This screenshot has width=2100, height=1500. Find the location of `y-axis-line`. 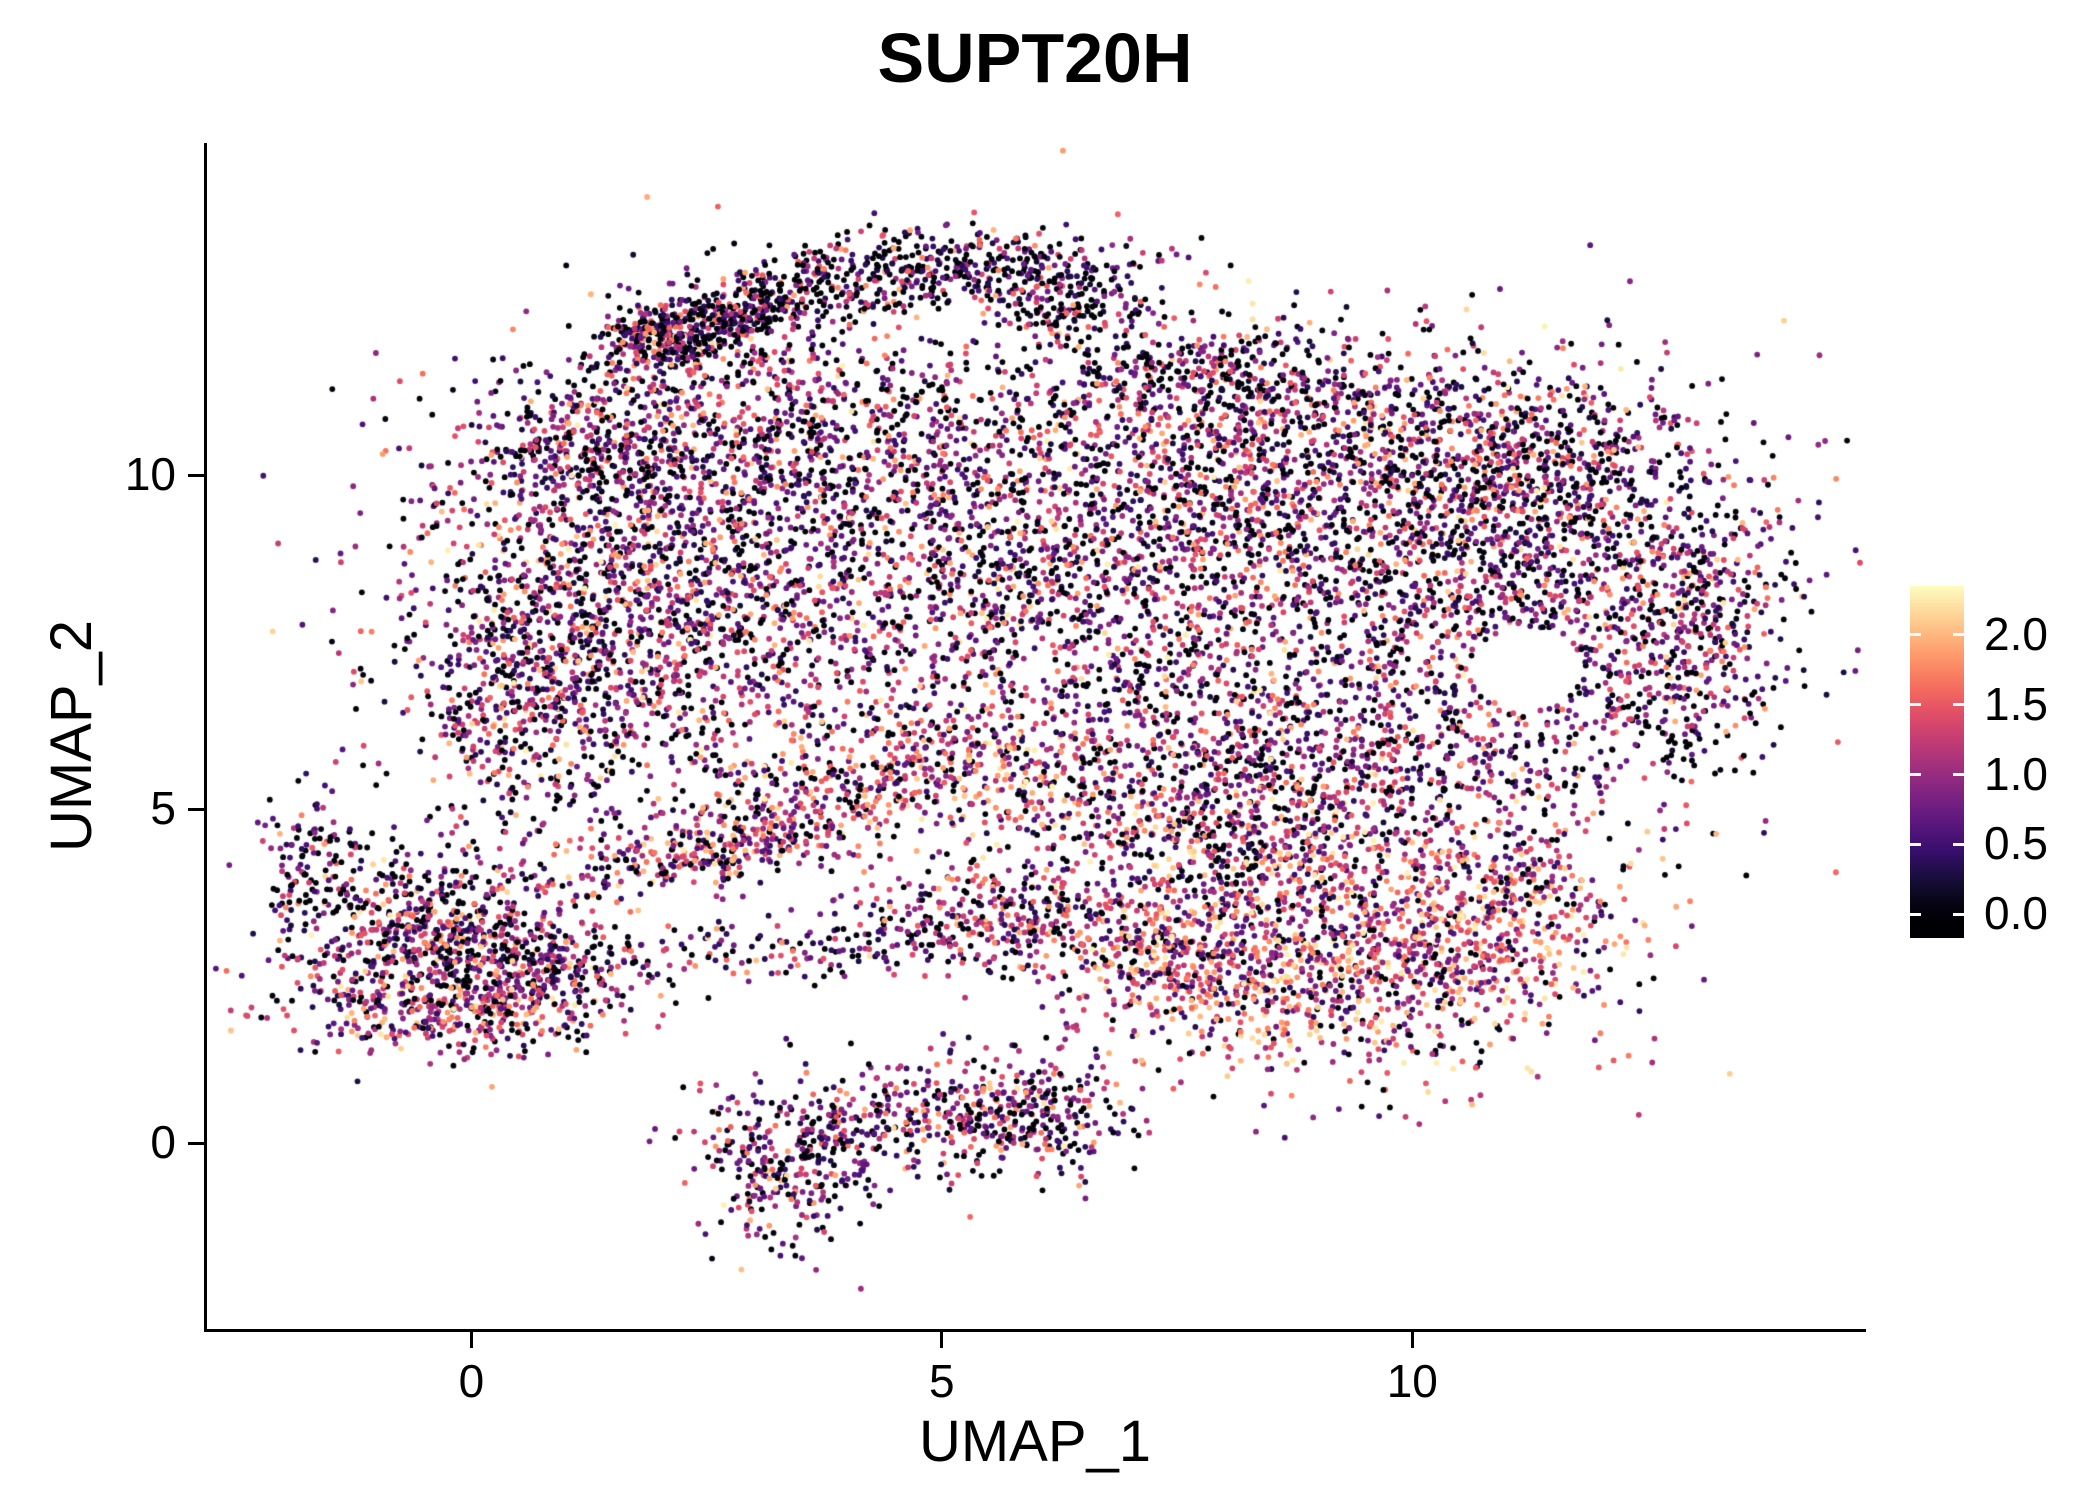

y-axis-line is located at coordinates (205, 737).